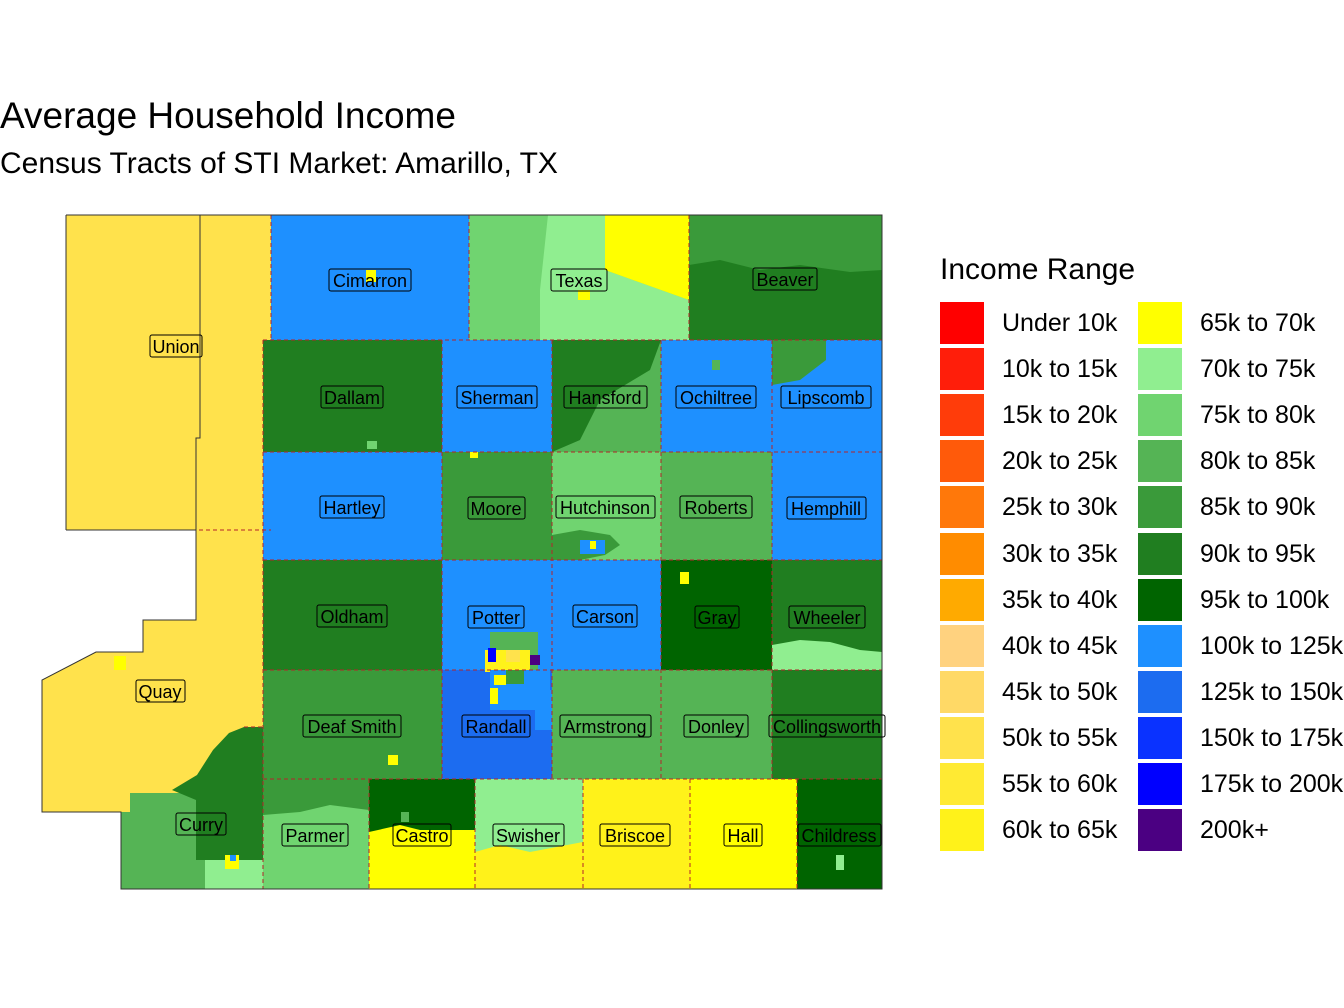  What do you see at coordinates (1272, 784) in the screenshot?
I see `legend-label: 175k to 200k` at bounding box center [1272, 784].